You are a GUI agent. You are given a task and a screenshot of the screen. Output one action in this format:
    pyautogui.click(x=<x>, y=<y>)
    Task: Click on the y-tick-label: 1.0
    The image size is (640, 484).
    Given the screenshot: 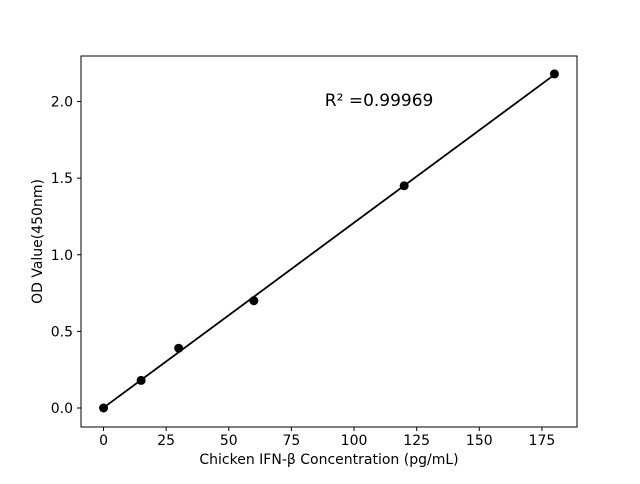 What is the action you would take?
    pyautogui.click(x=62, y=256)
    